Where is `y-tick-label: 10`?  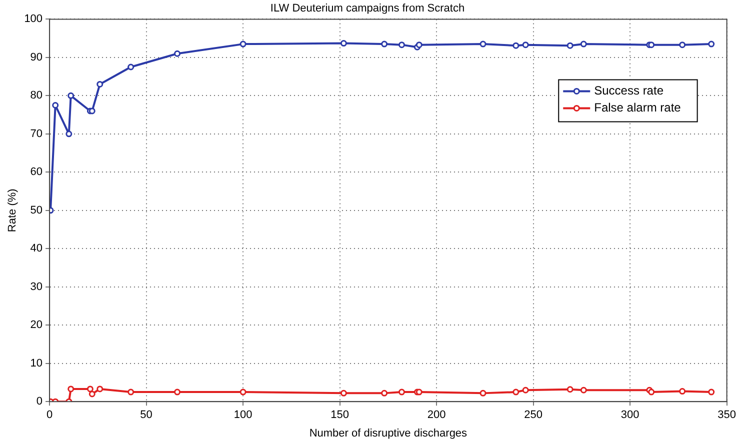
y-tick-label: 10 is located at coordinates (36, 363).